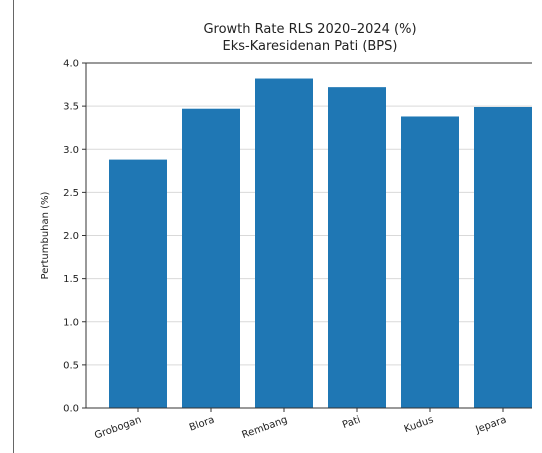 The image size is (542, 453). I want to click on bar-grobogan, so click(138, 283).